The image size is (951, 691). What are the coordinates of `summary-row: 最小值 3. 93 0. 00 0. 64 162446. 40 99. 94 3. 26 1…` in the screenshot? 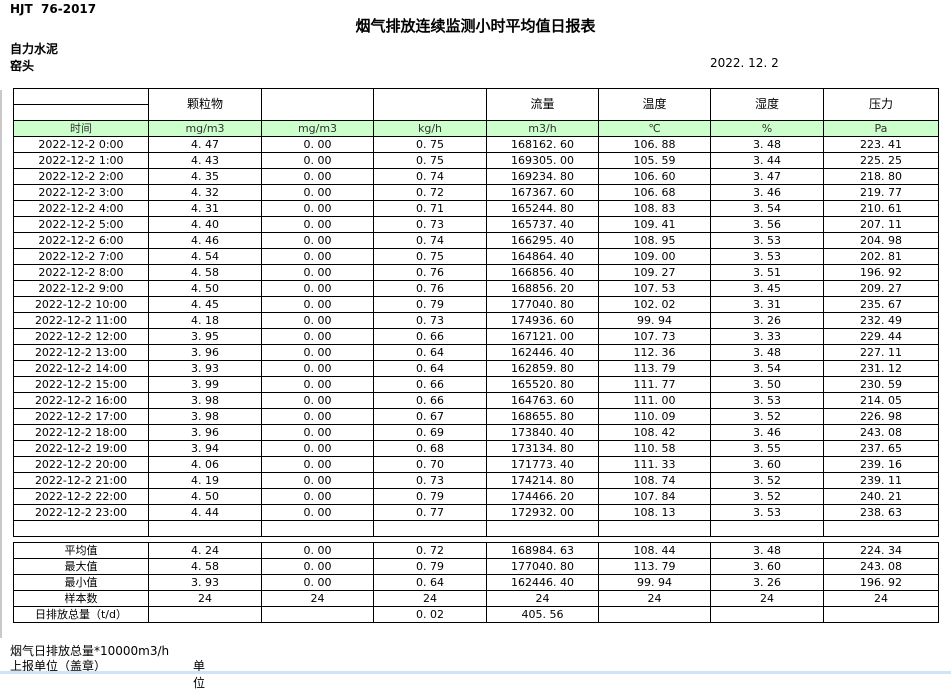 It's located at (476, 582).